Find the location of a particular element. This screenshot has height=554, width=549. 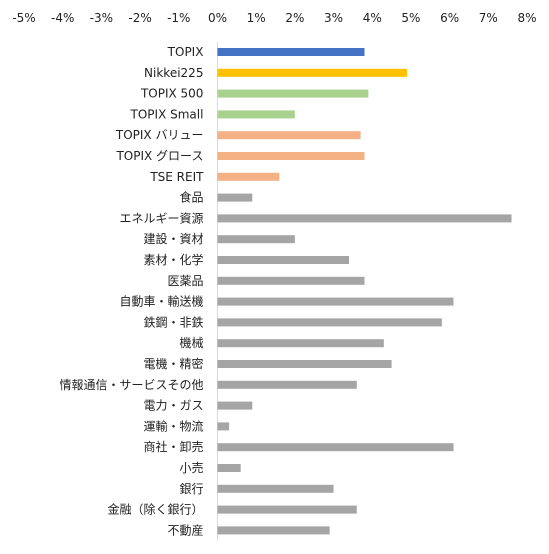

x-tick-label: 4% is located at coordinates (372, 18).